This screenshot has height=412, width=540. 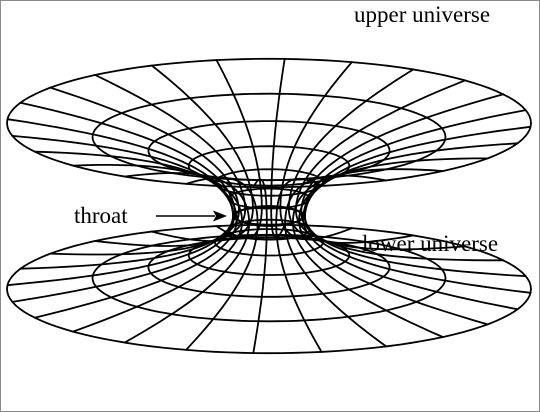 I want to click on lower-universe-label: lower universe, so click(x=430, y=243).